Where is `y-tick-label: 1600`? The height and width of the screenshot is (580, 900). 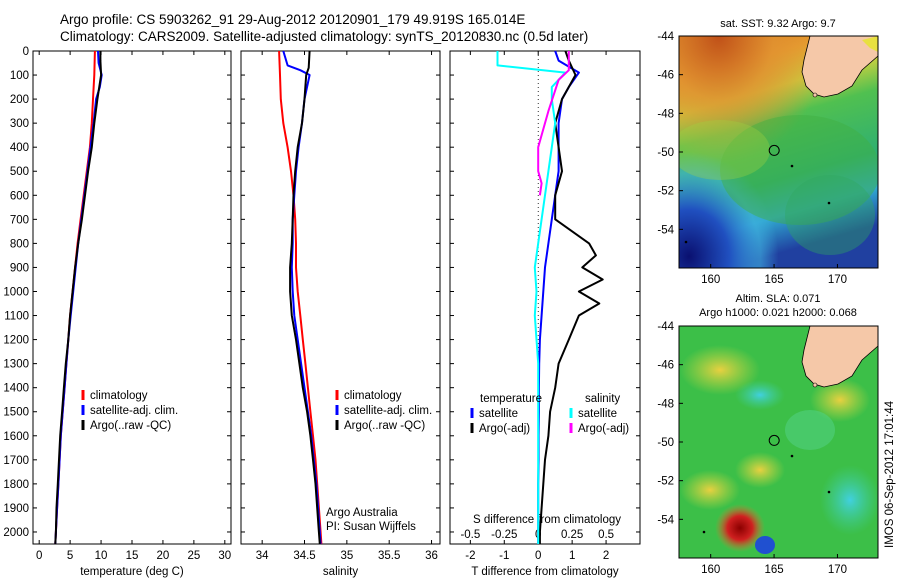
y-tick-label: 1600 is located at coordinates (16, 437).